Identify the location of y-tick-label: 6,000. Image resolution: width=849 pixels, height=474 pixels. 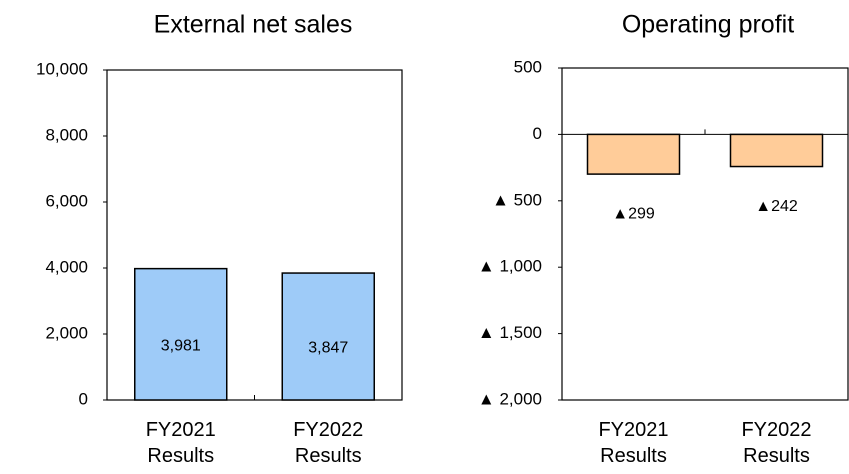
(66, 200).